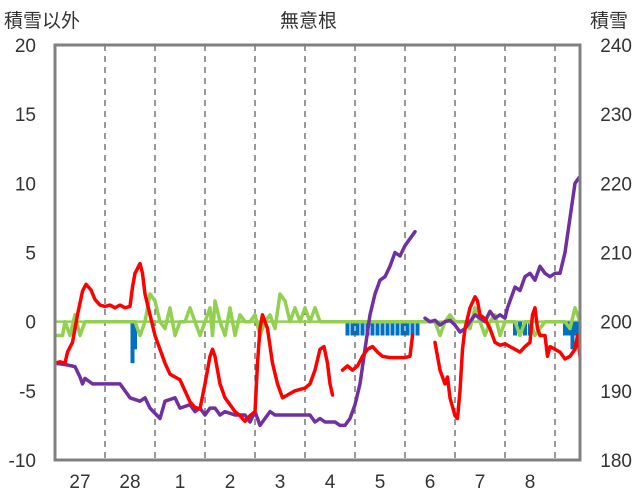  I want to click on y-right-tick-label: 230, so click(616, 115).